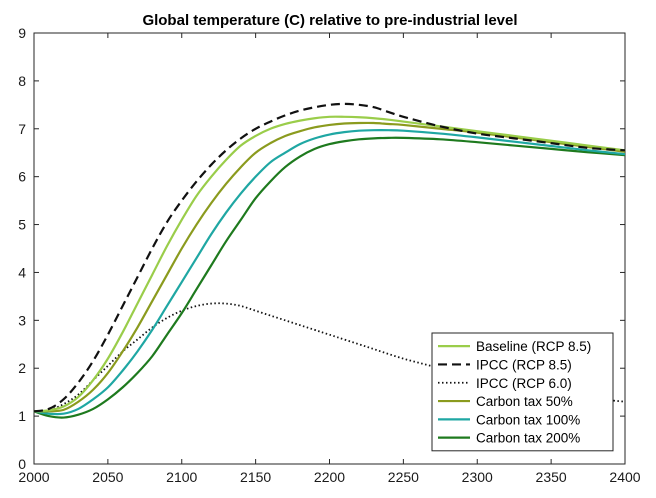 Image resolution: width=656 pixels, height=498 pixels. I want to click on legend-label: Carbon tax 200%, so click(528, 438).